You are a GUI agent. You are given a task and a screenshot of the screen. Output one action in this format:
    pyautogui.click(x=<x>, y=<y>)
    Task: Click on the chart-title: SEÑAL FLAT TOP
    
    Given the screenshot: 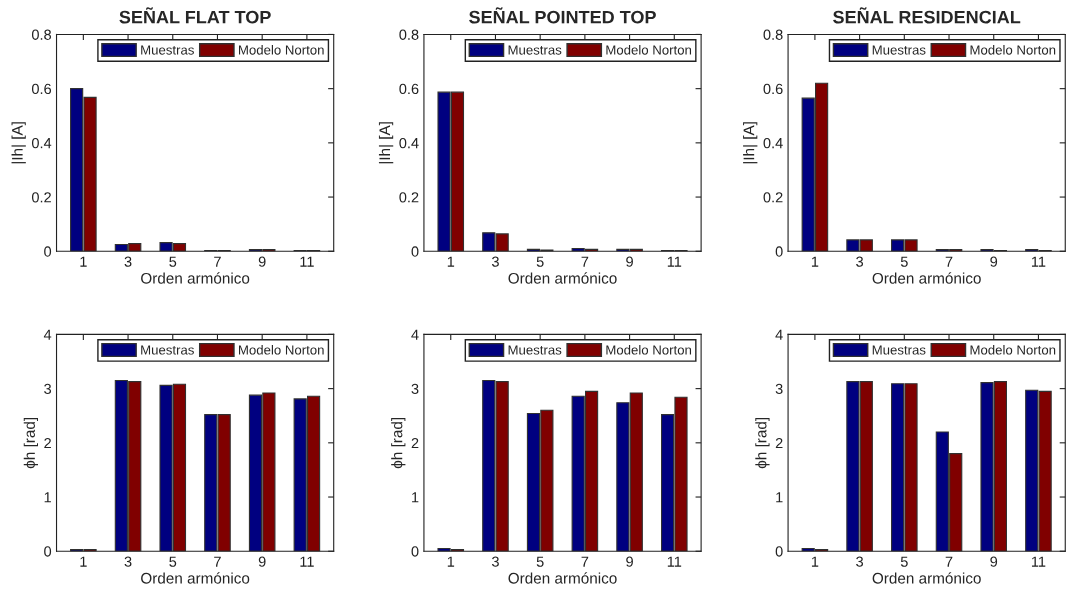 What is the action you would take?
    pyautogui.click(x=195, y=15)
    